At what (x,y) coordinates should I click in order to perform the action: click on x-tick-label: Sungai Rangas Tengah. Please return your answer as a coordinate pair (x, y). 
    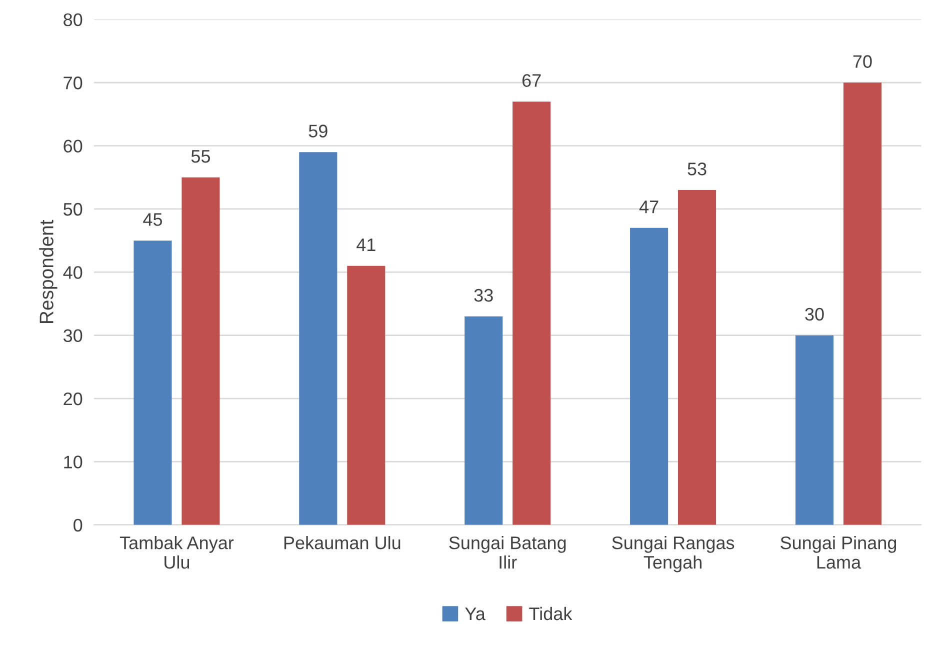
    Looking at the image, I should click on (673, 554).